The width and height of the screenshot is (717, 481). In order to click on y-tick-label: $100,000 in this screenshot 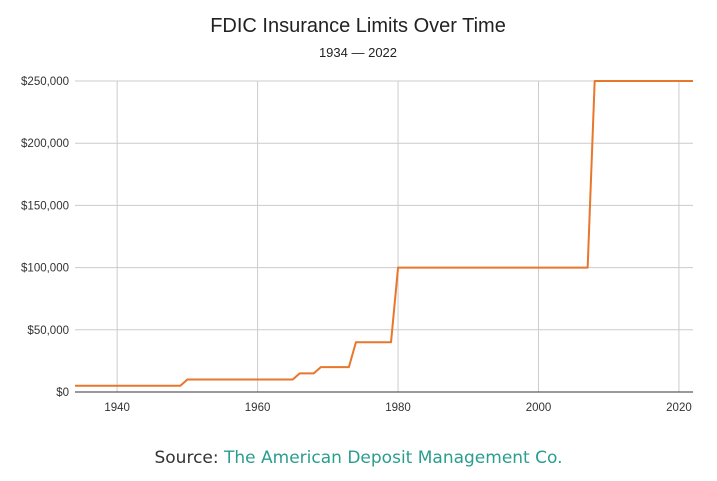, I will do `click(45, 269)`.